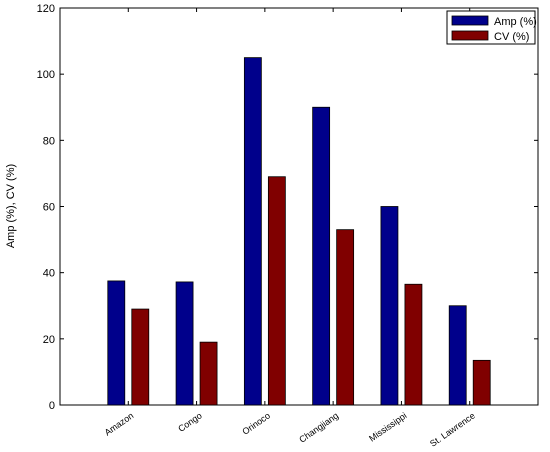  Describe the element at coordinates (457, 355) in the screenshot. I see `bar-st-lawrence-s0` at that location.